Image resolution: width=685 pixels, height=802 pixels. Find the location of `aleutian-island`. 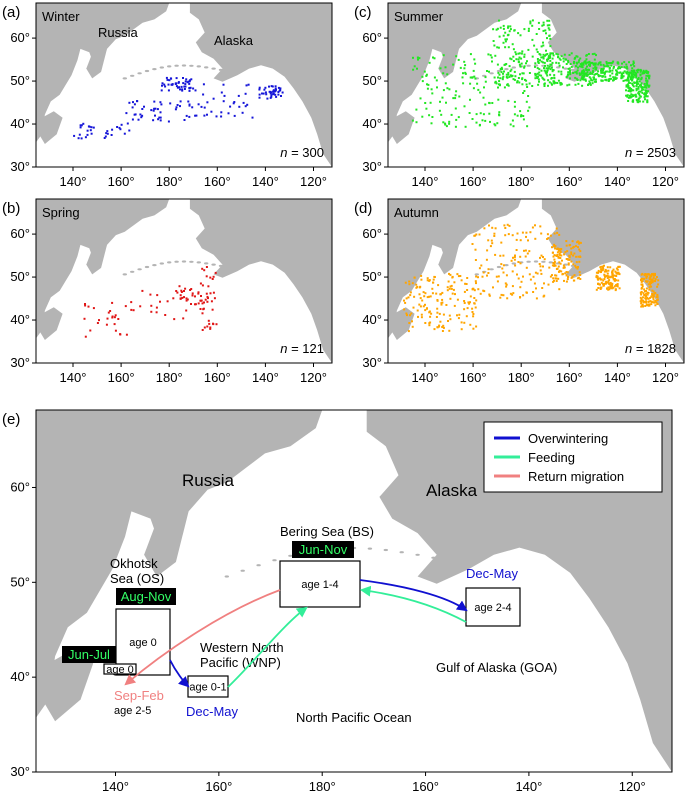

aleutian-island is located at coordinates (476, 274).